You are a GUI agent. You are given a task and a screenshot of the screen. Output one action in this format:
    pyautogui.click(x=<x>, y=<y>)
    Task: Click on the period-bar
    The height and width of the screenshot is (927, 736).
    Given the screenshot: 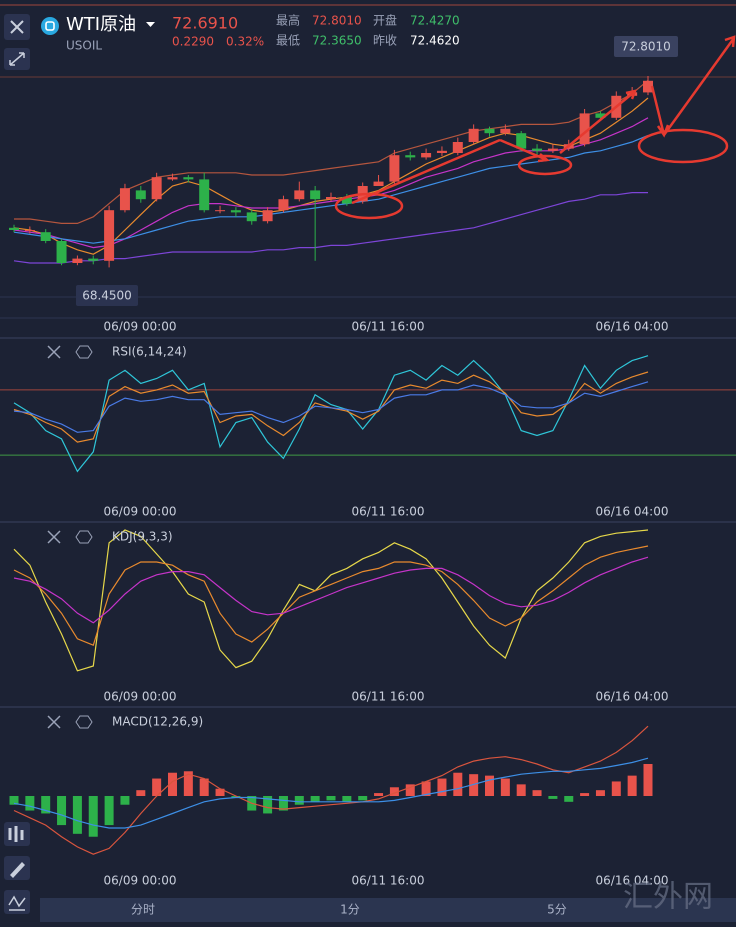 What is the action you would take?
    pyautogui.click(x=388, y=910)
    